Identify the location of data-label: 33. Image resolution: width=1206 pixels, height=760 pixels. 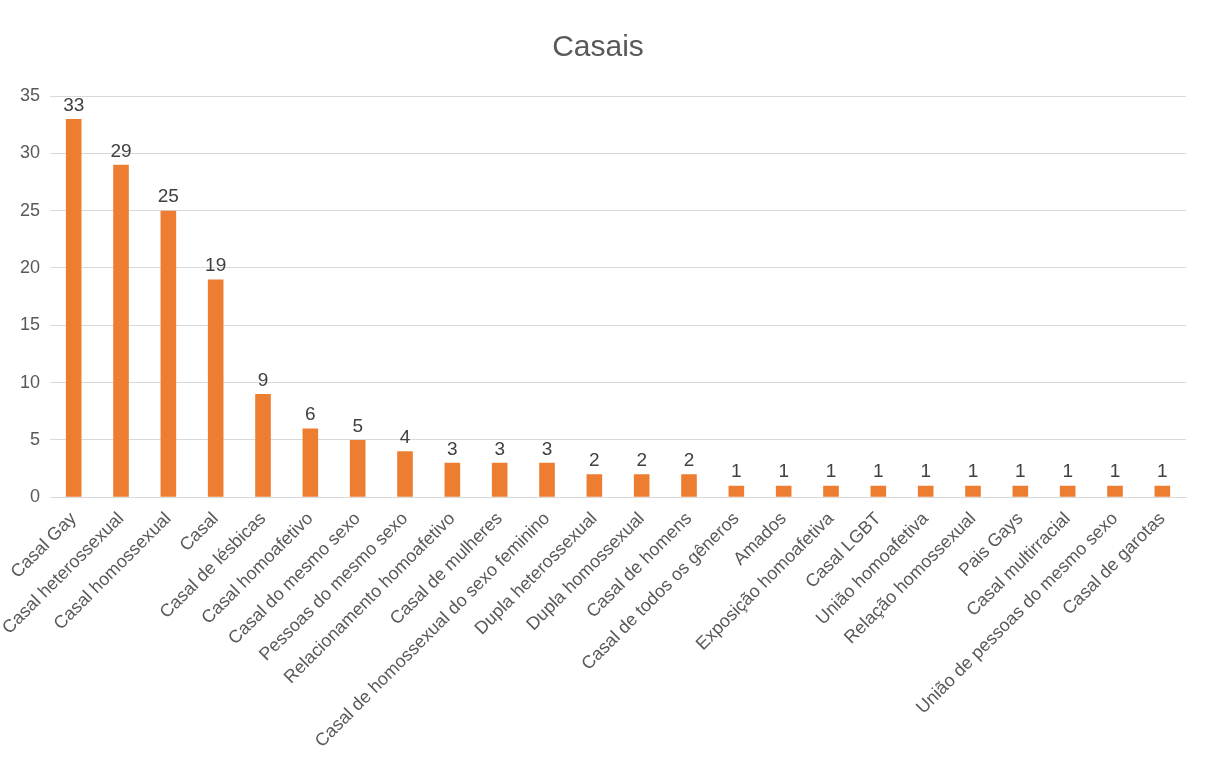
(74, 104).